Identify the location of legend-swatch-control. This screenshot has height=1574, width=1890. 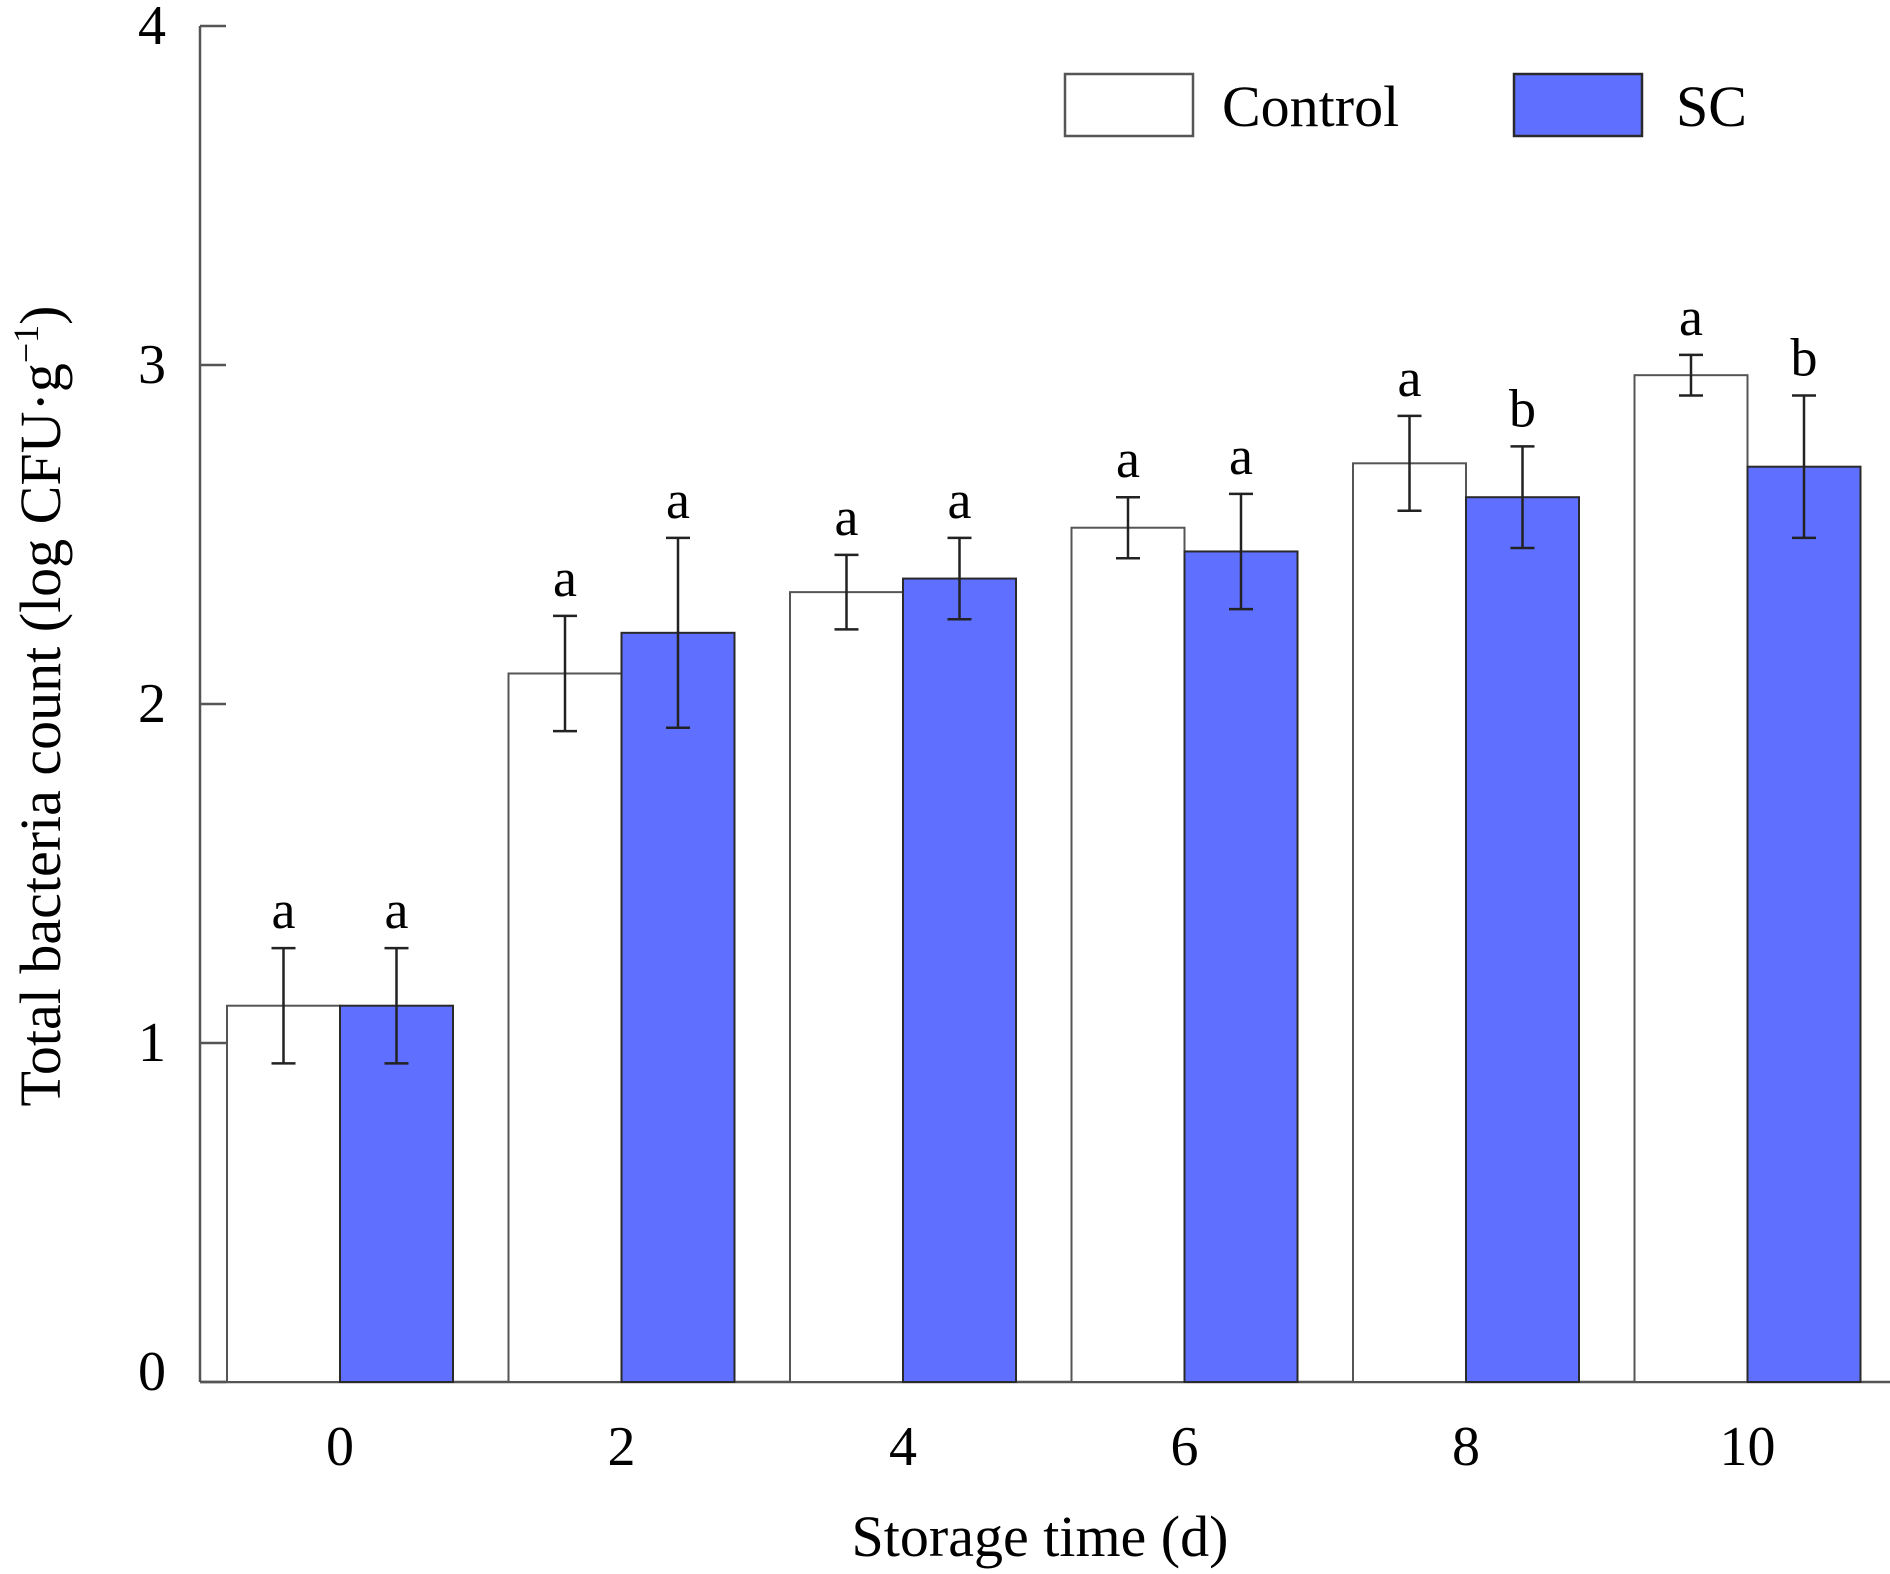
(1129, 105).